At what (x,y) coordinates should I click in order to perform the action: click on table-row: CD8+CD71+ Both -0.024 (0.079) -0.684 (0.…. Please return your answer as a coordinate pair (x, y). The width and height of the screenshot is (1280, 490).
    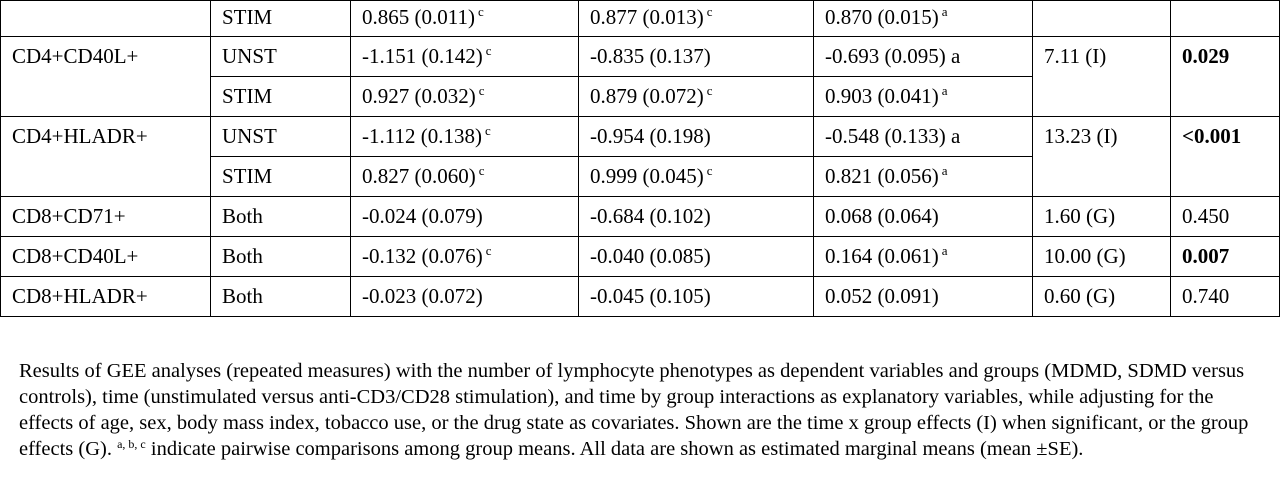
    Looking at the image, I should click on (640, 216).